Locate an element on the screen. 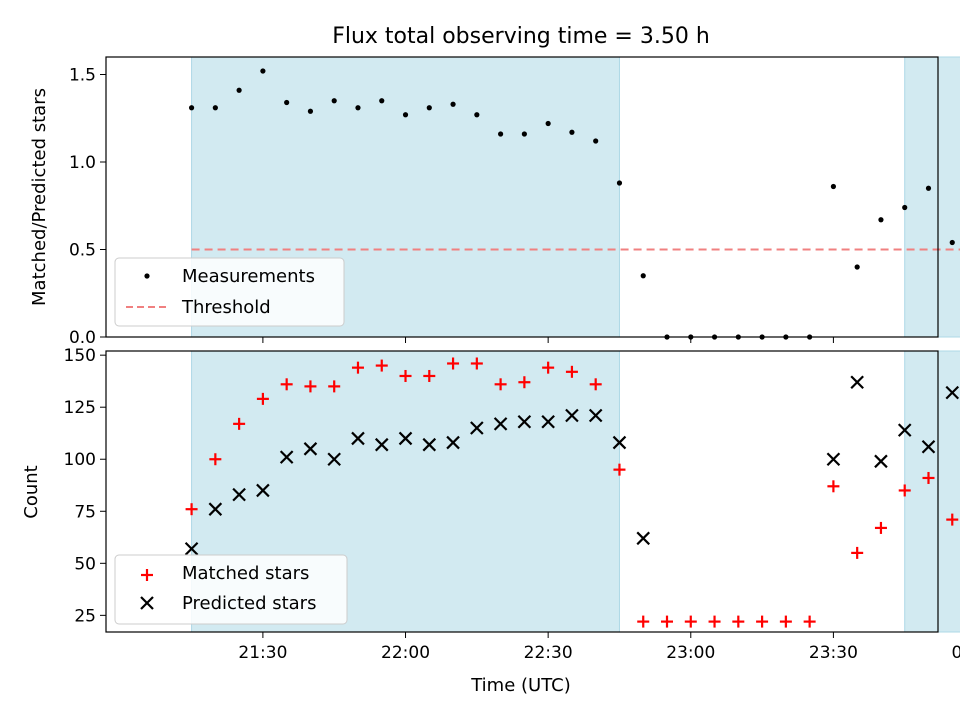 The width and height of the screenshot is (960, 720). legend-threshold-label: Threshold is located at coordinates (226, 307).